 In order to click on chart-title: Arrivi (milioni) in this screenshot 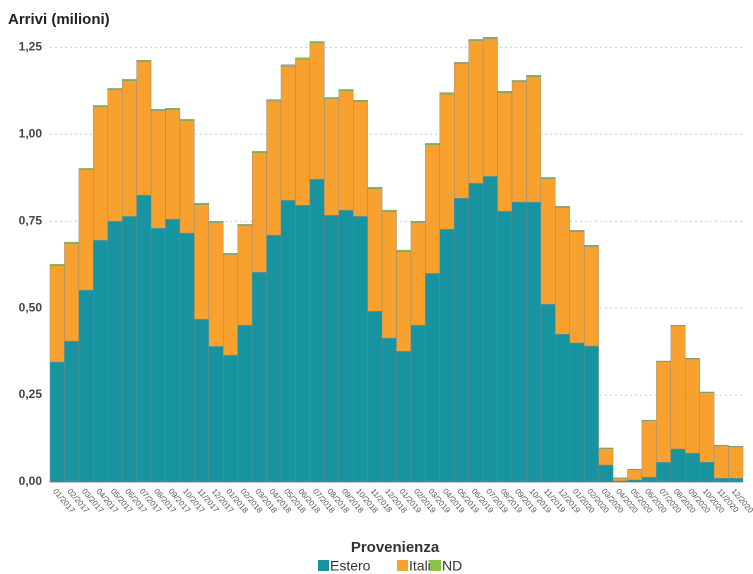, I will do `click(59, 19)`.